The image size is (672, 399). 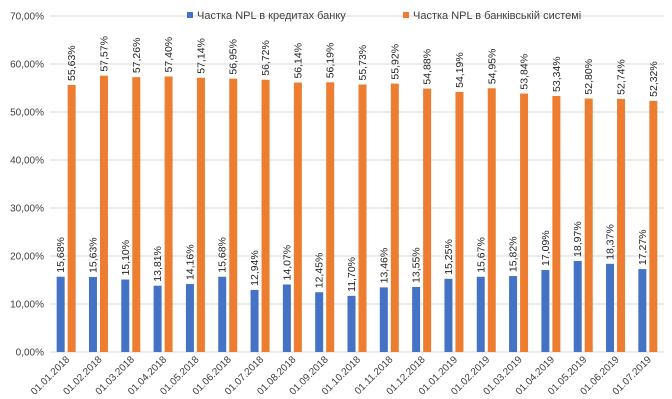 What do you see at coordinates (93, 255) in the screenshot?
I see `data-label-npl-bank: 15,63%` at bounding box center [93, 255].